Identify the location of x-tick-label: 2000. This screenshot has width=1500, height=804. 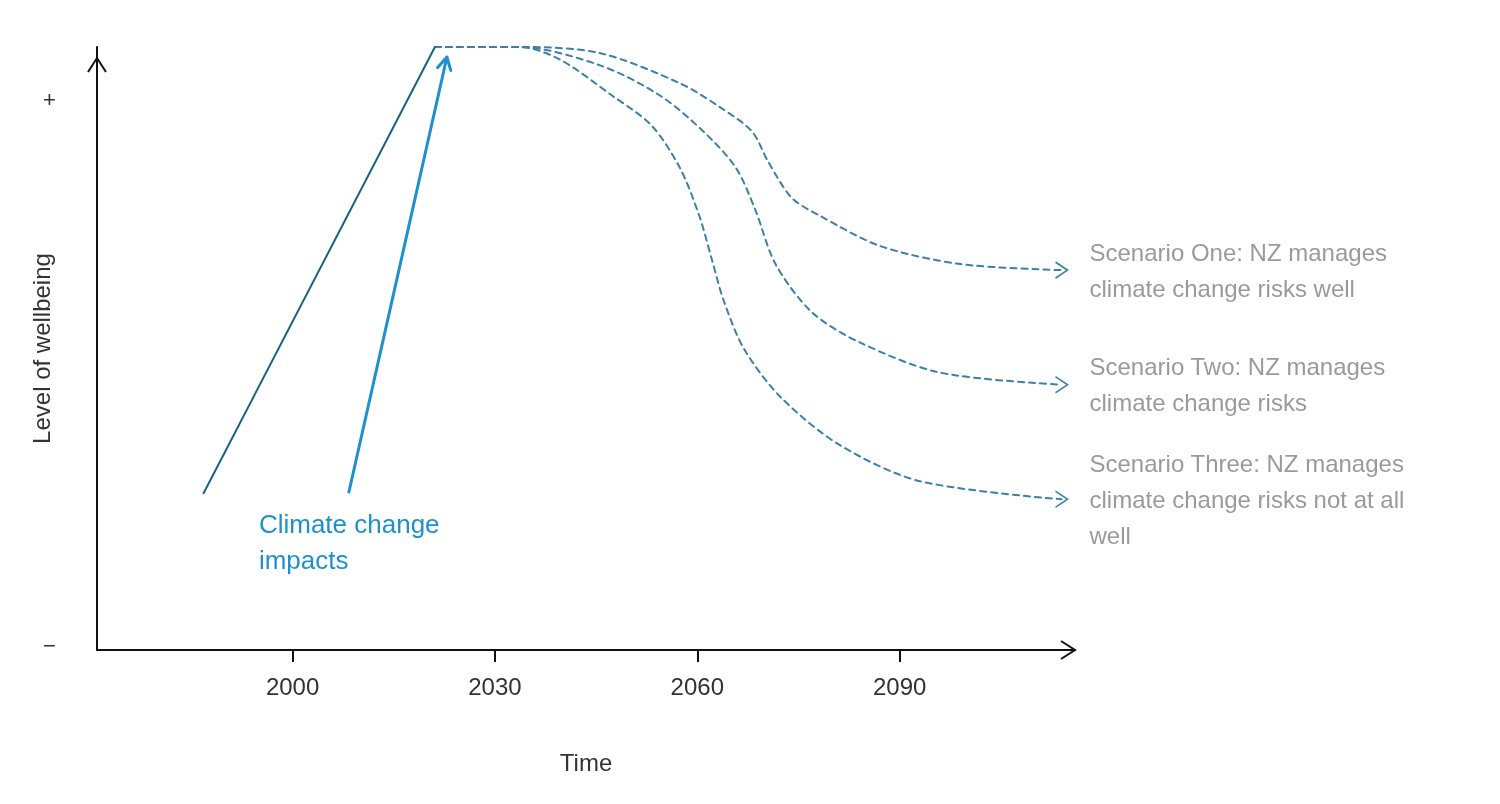
(292, 686).